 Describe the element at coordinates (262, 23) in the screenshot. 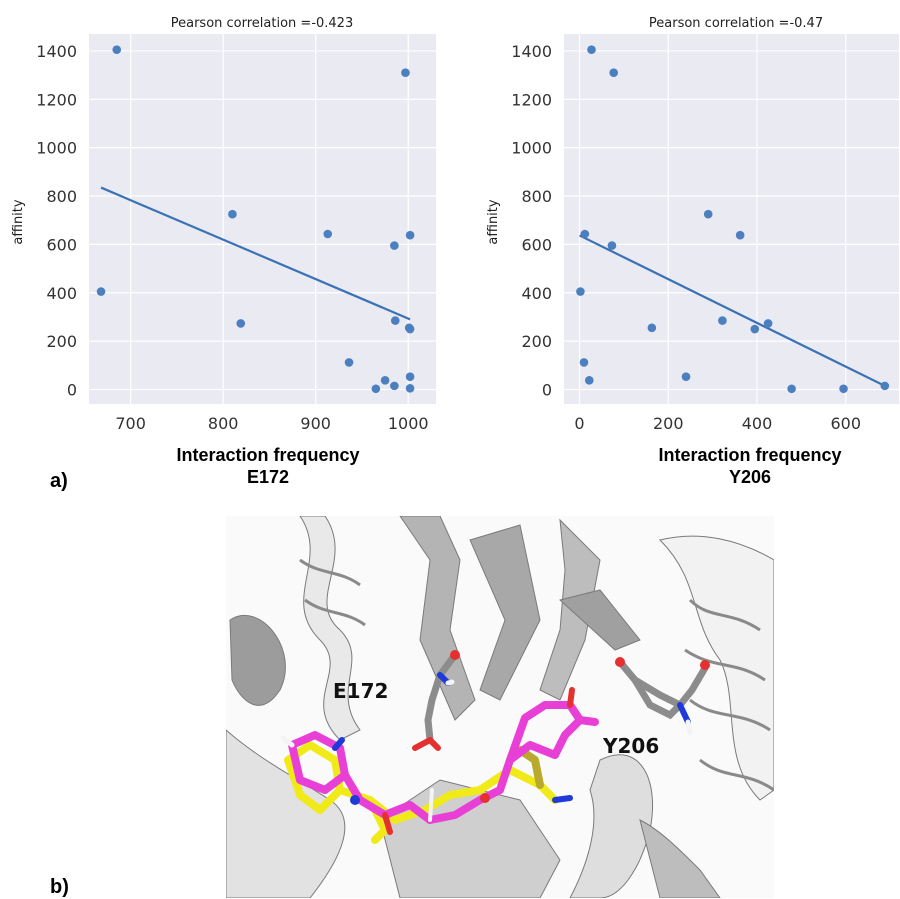

I see `chart-title: Pearson correlation =-0.423` at that location.